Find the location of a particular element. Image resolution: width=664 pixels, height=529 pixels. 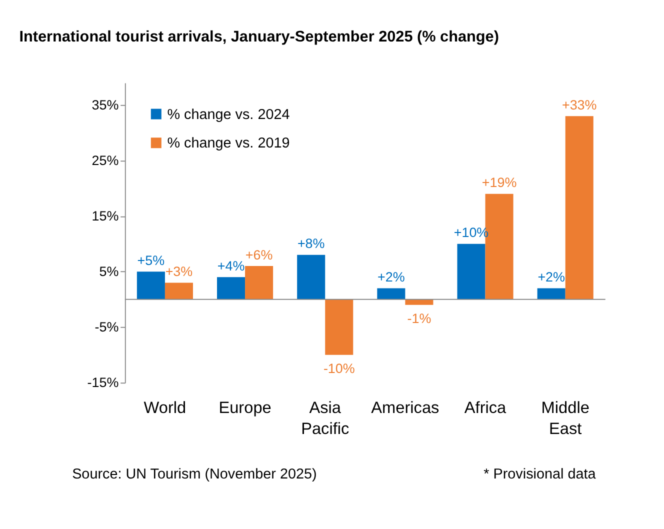

data-label: -10% is located at coordinates (339, 368).